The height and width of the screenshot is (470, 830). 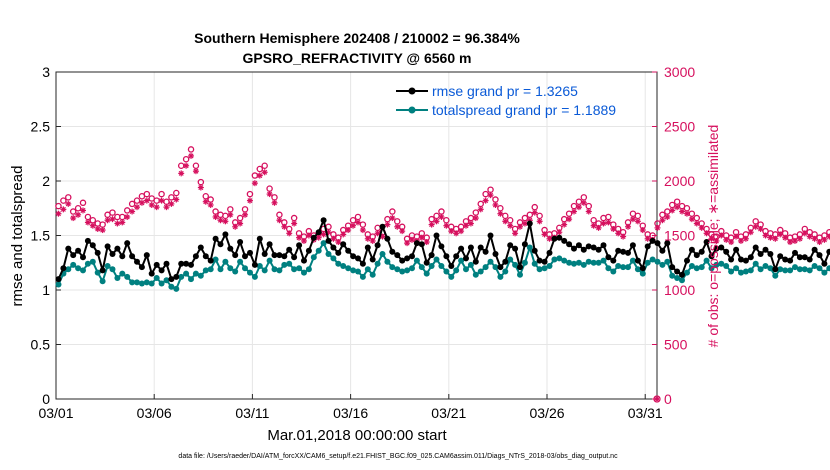 I want to click on y-tick-label: 0, so click(x=46, y=399).